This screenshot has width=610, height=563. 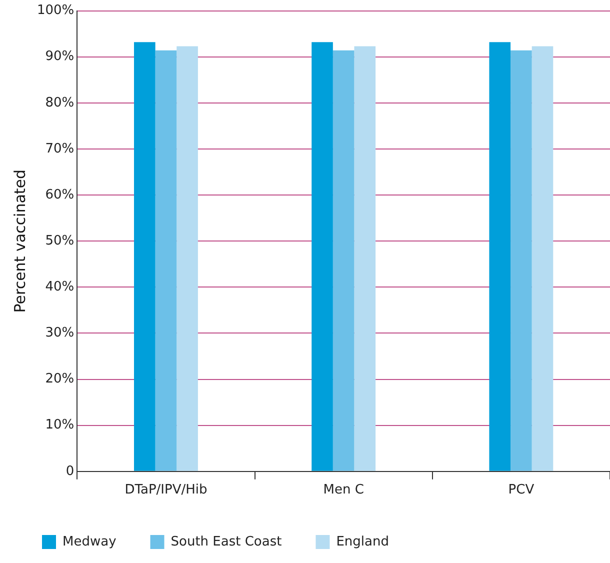 I want to click on y-tick-label: 70%, so click(x=59, y=148).